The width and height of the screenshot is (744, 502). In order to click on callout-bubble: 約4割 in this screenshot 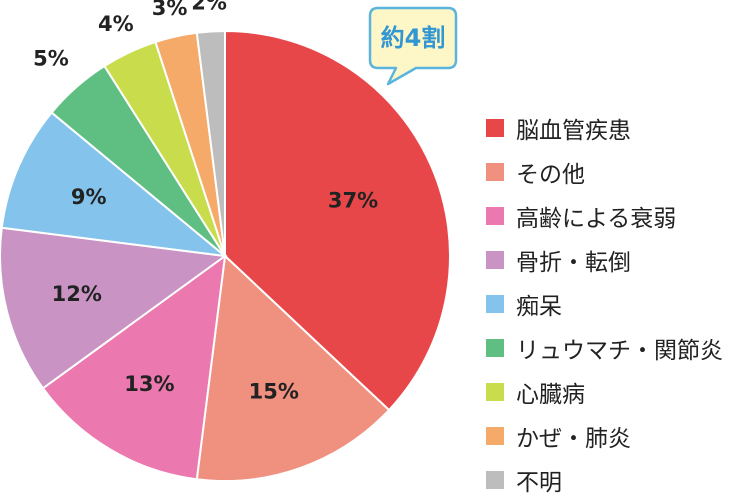, I will do `click(413, 46)`.